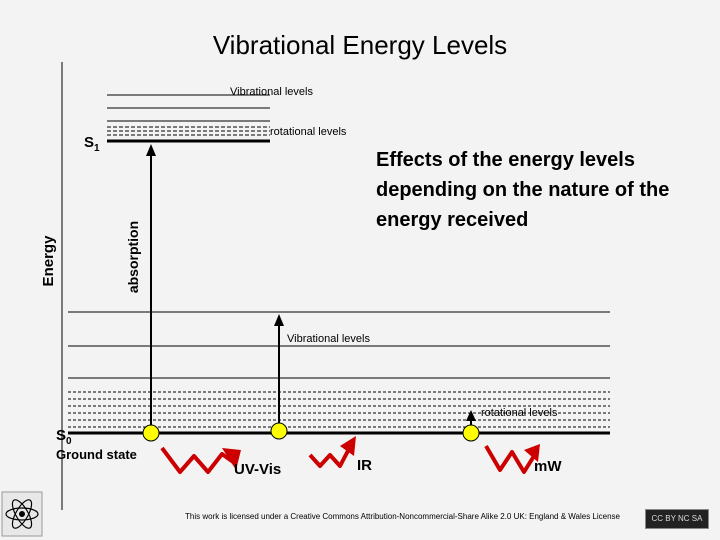 This screenshot has height=540, width=720. Describe the element at coordinates (279, 320) in the screenshot. I see `ir-arrowhead` at that location.